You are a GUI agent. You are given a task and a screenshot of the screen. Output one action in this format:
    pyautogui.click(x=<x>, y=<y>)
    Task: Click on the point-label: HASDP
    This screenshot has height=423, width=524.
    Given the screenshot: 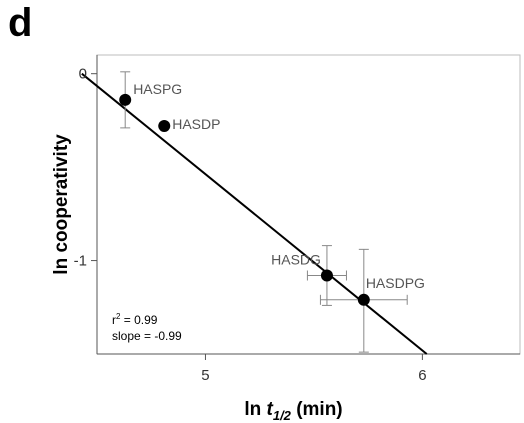 What is the action you would take?
    pyautogui.click(x=196, y=124)
    